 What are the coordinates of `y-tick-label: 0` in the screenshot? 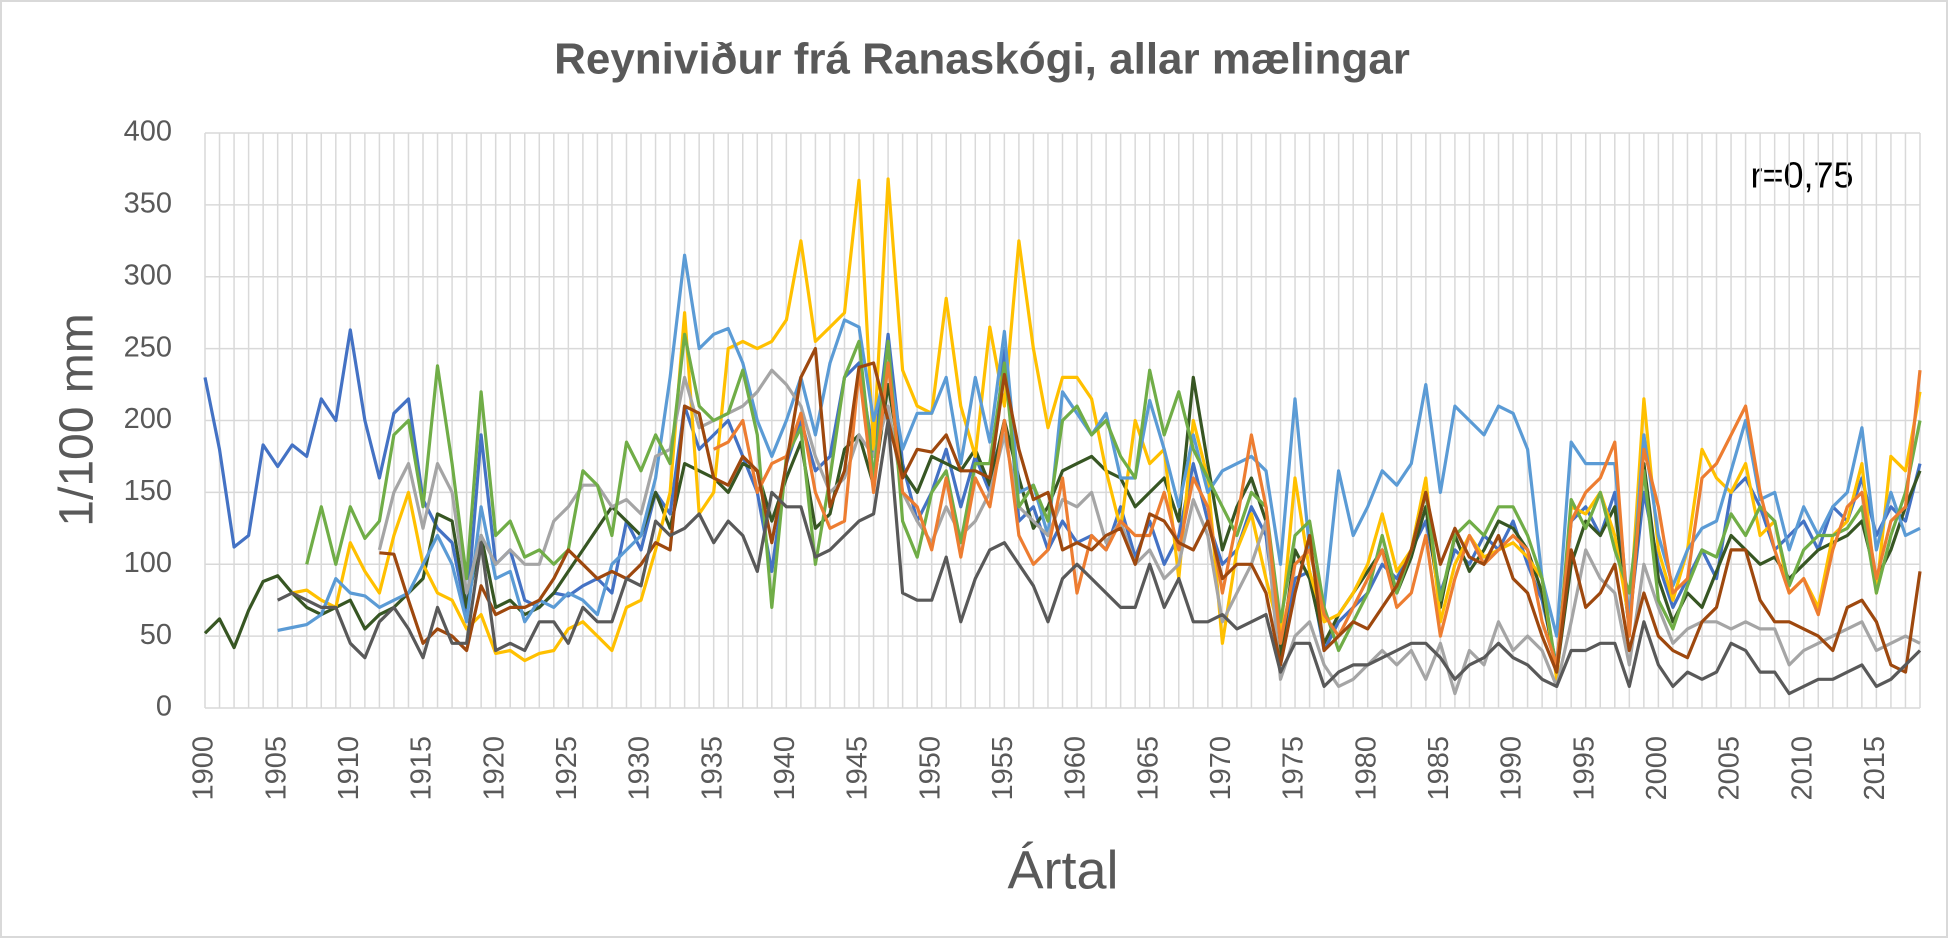 It's located at (164, 707).